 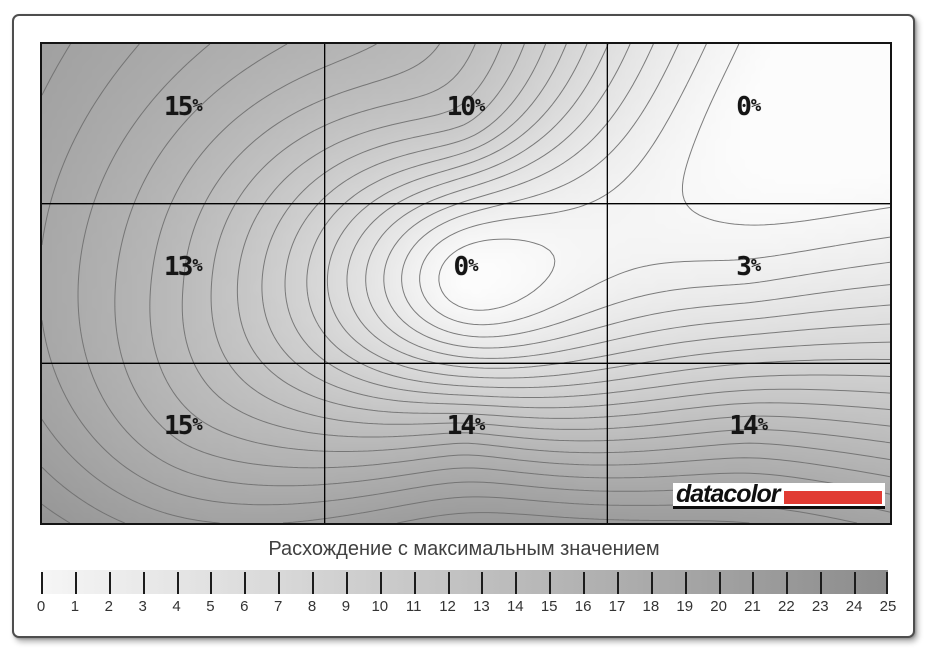 What do you see at coordinates (718, 606) in the screenshot?
I see `colorbar-tick-label: 20` at bounding box center [718, 606].